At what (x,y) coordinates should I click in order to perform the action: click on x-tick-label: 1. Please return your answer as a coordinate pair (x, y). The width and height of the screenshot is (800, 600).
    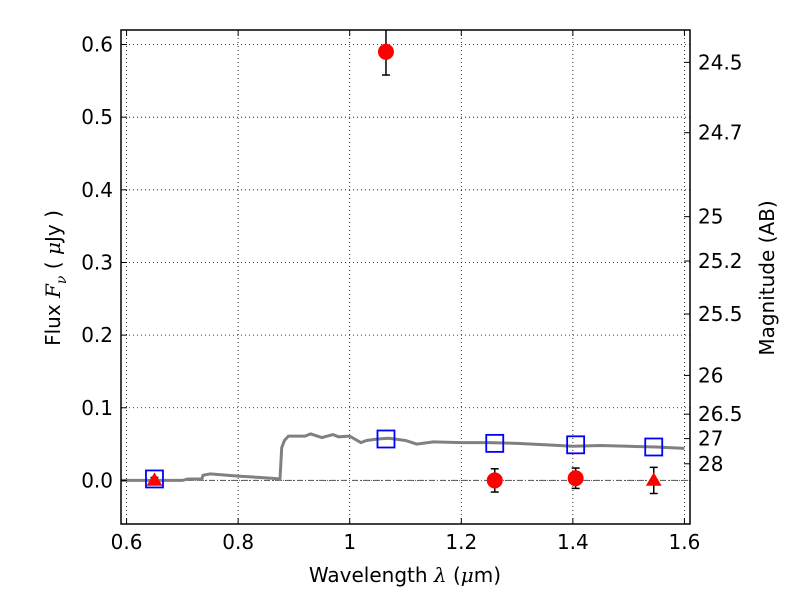
    Looking at the image, I should click on (349, 542).